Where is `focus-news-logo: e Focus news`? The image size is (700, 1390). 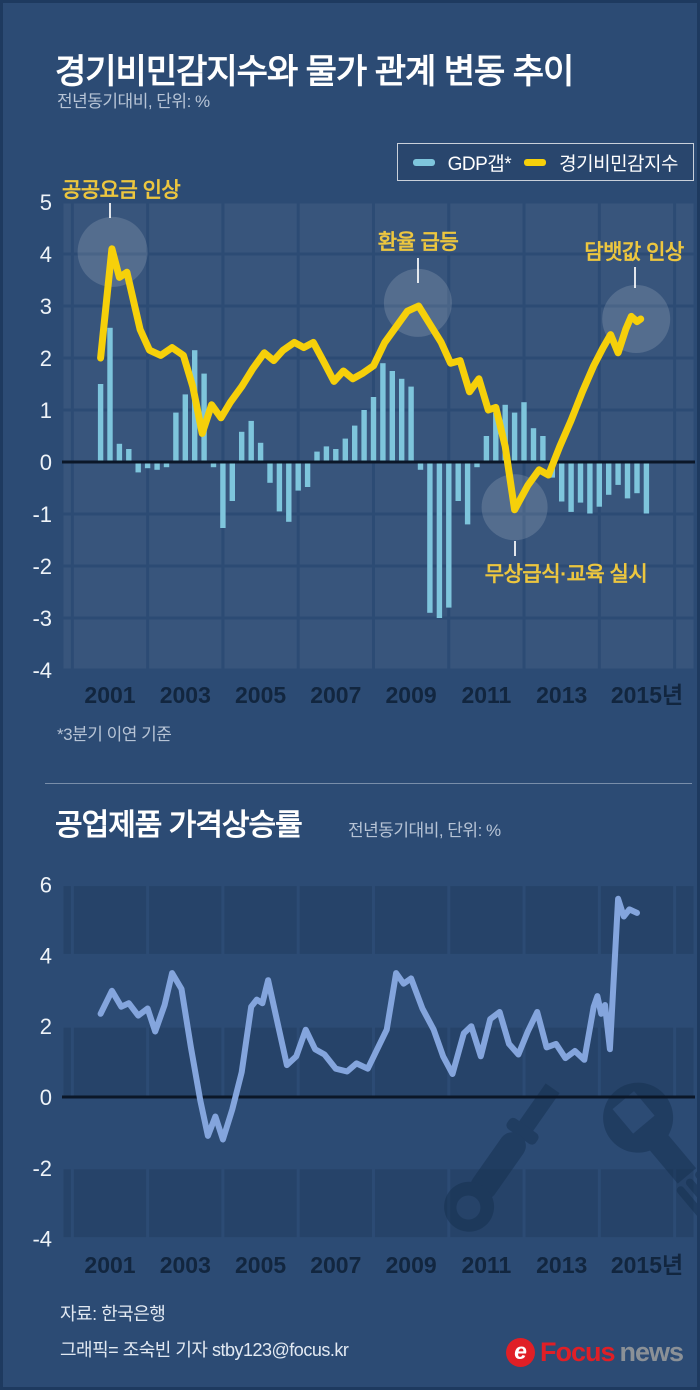 focus-news-logo: e Focus news is located at coordinates (595, 1352).